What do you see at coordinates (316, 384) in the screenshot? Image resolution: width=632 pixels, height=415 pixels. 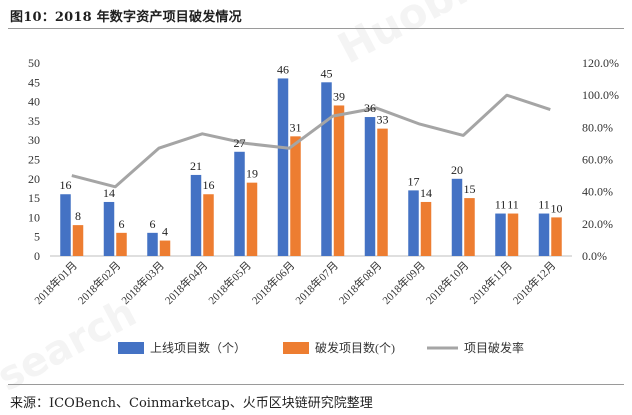 I see `footer-divider` at bounding box center [316, 384].